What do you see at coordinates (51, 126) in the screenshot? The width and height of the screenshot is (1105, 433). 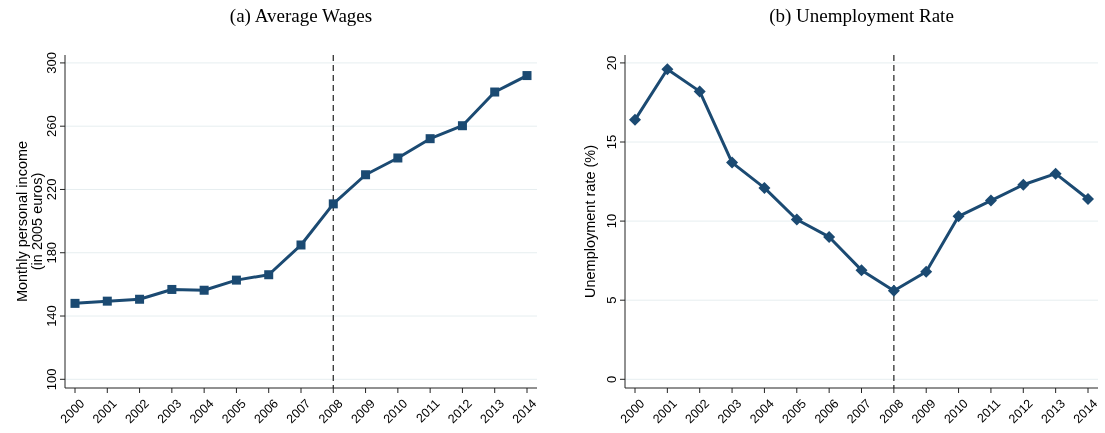 I see `y-tick-label: 260` at bounding box center [51, 126].